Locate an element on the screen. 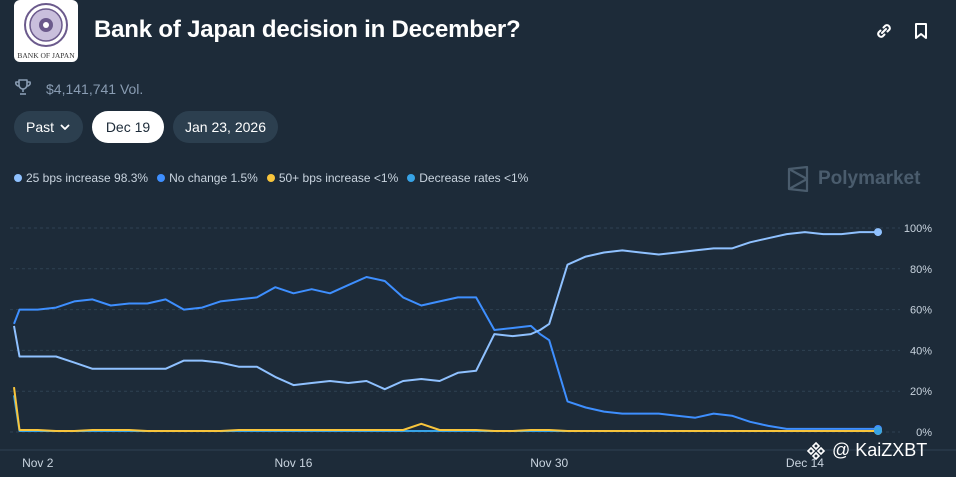 Image resolution: width=956 pixels, height=477 pixels. y-tick-label: 40% is located at coordinates (921, 351).